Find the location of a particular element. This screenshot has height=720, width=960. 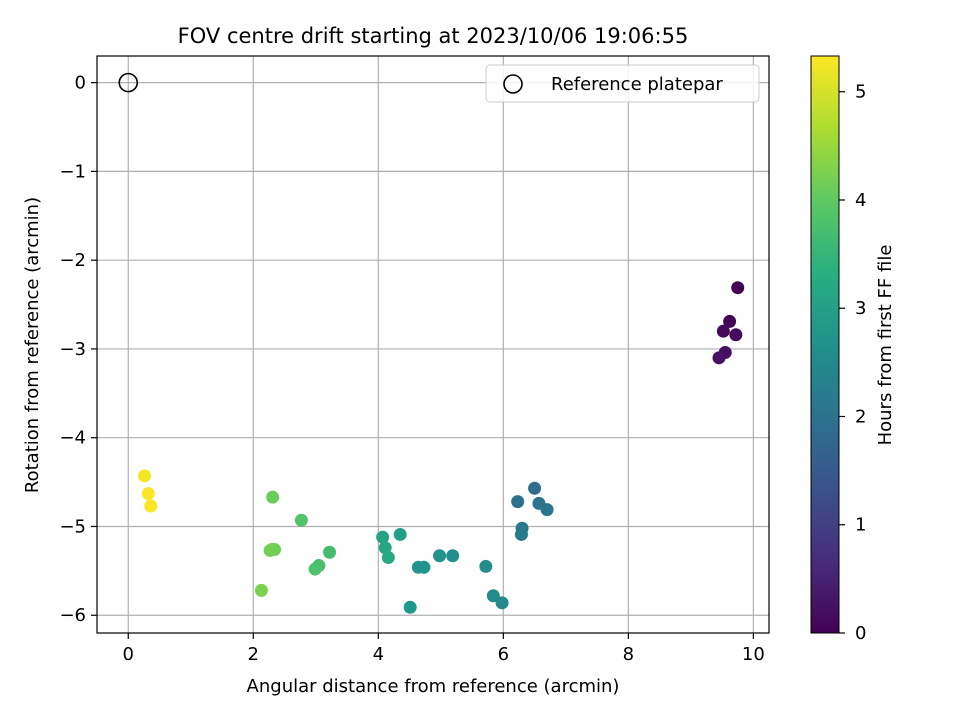

x-tick-label: 0 is located at coordinates (128, 654).